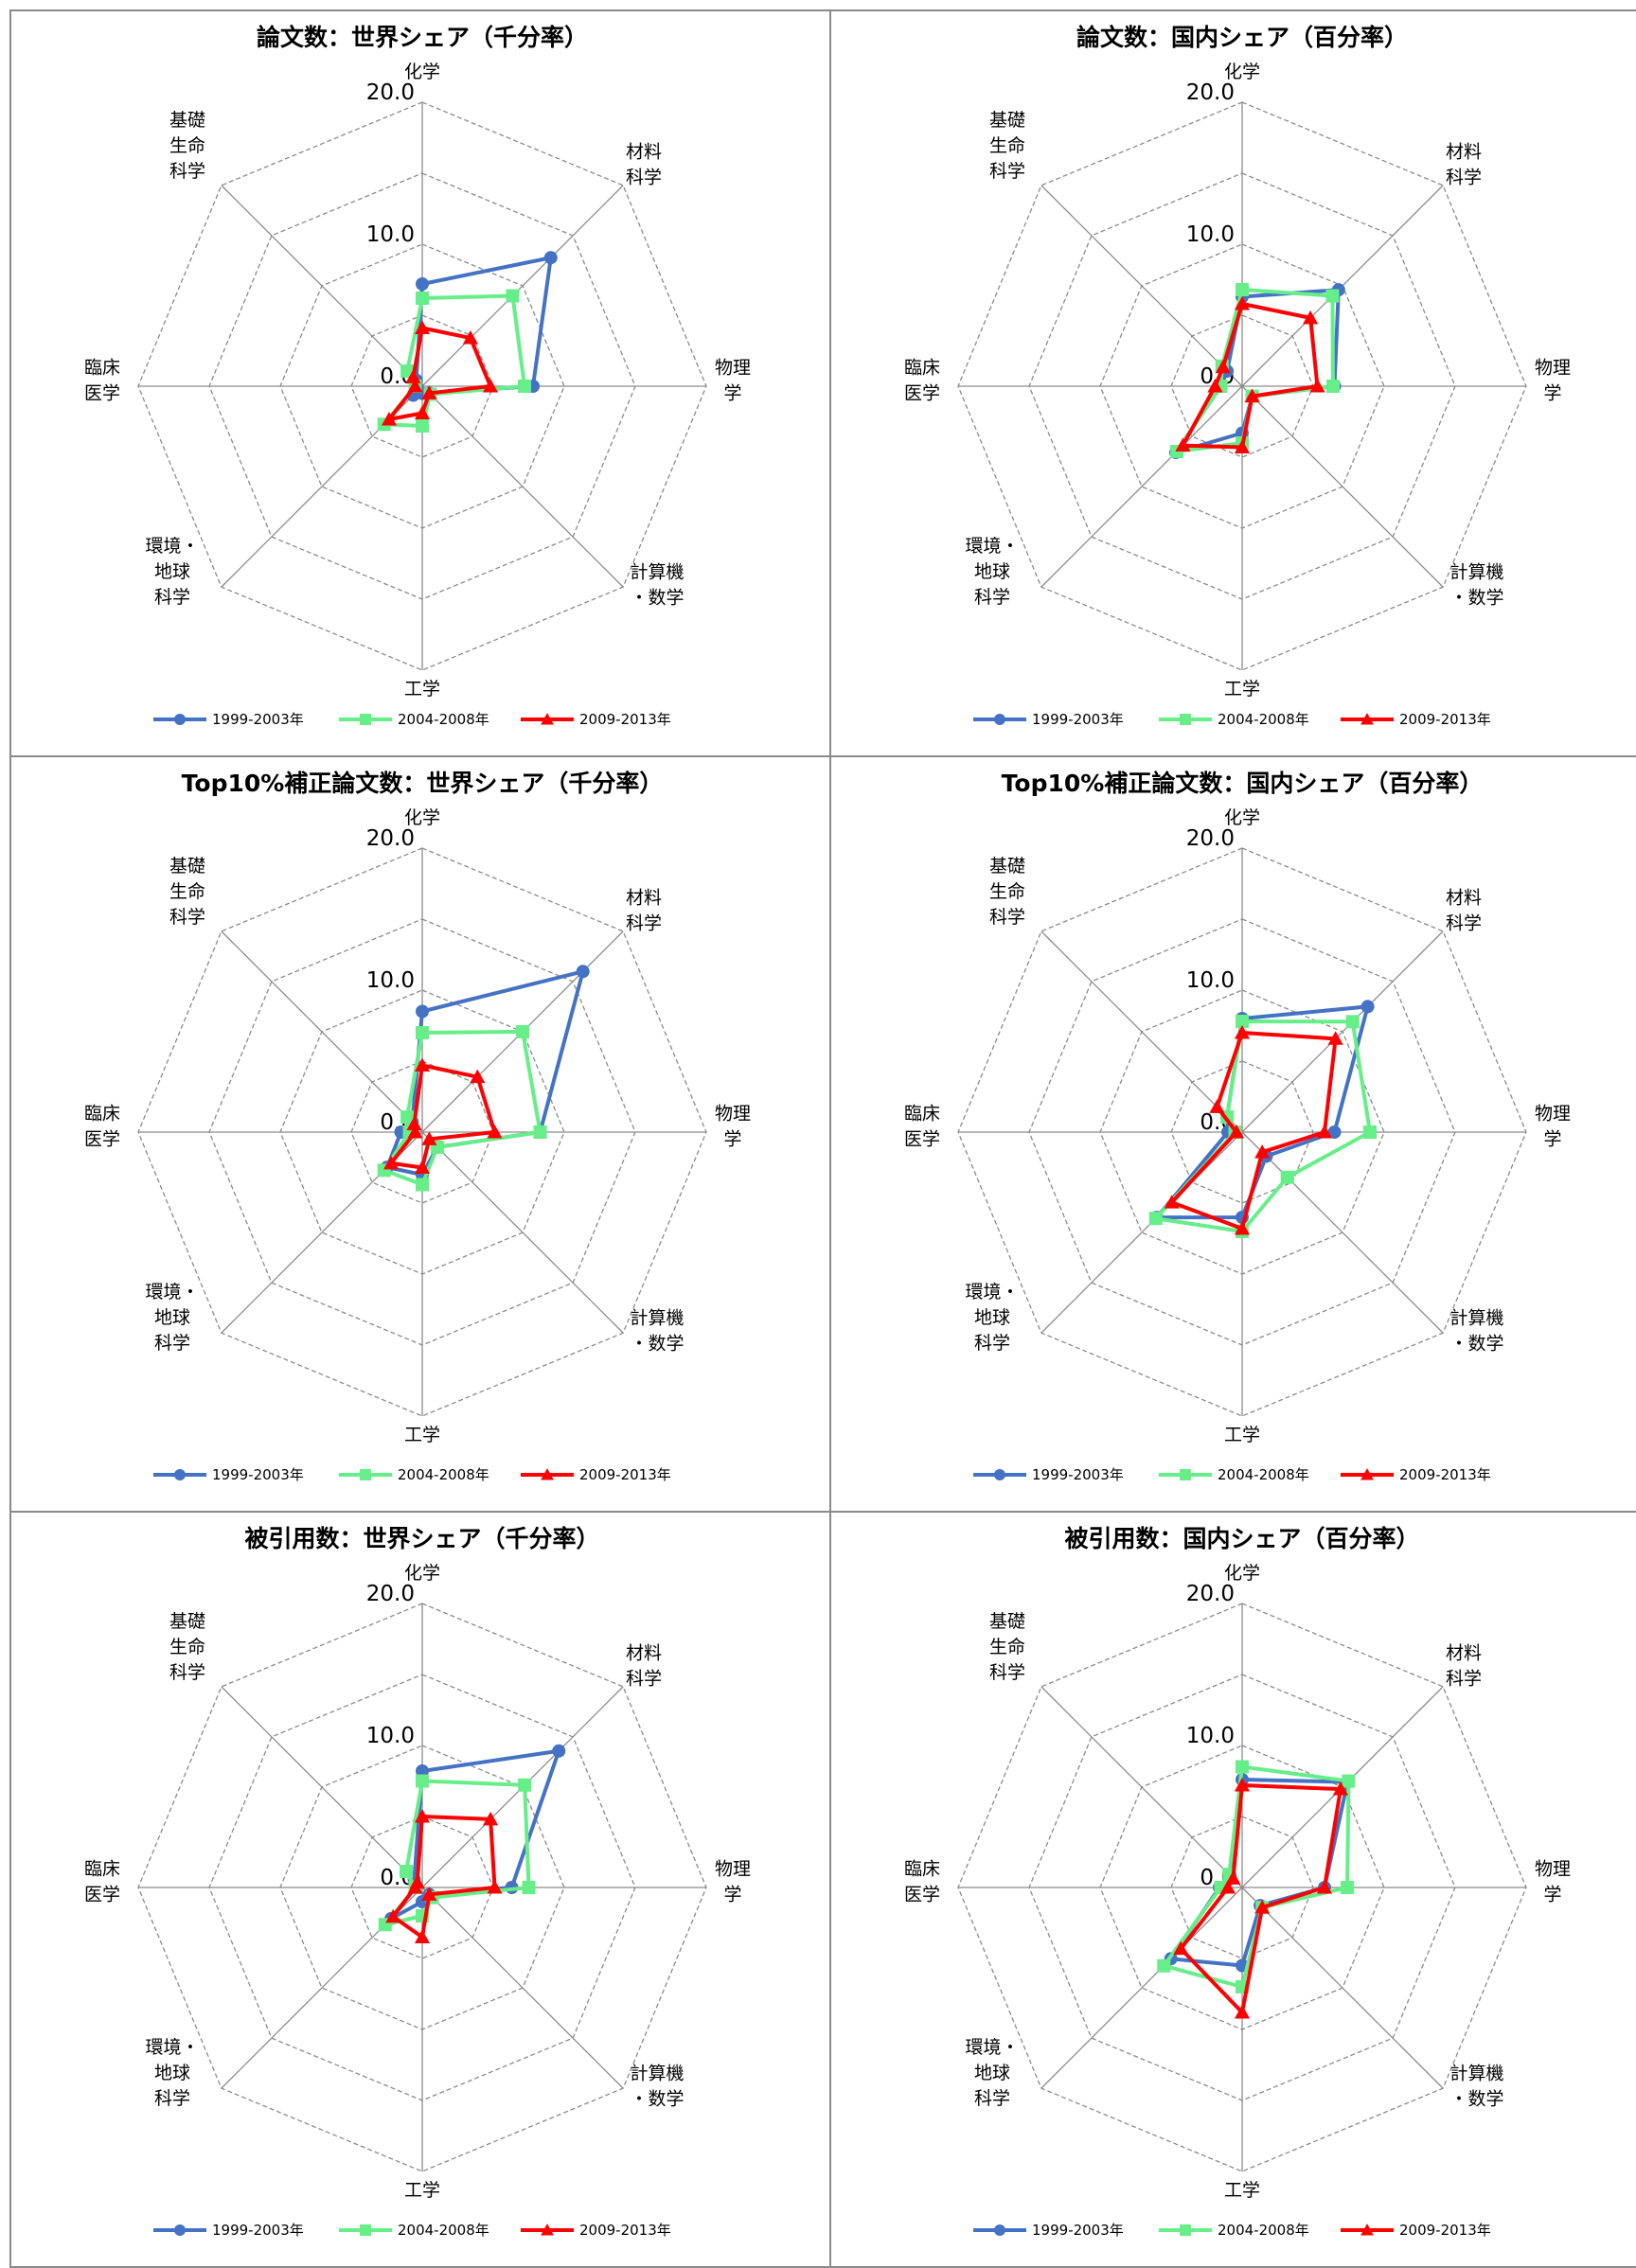  Describe the element at coordinates (1243, 783) in the screenshot. I see `chart-title: Top10%補正論文数：国内シェア（百分率）` at that location.